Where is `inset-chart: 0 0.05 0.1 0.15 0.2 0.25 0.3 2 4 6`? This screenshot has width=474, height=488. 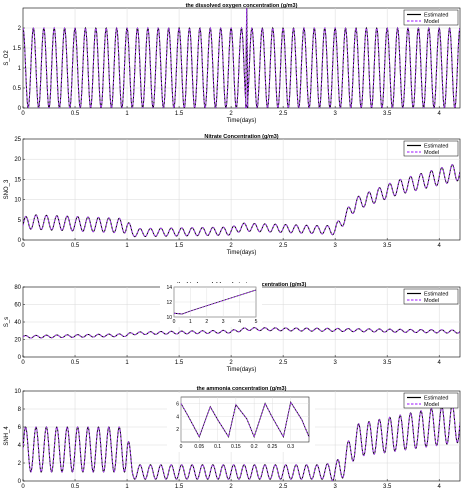 inset-chart: 0 0.05 0.1 0.15 0.2 0.25 0.3 2 4 6 is located at coordinates (241, 422).